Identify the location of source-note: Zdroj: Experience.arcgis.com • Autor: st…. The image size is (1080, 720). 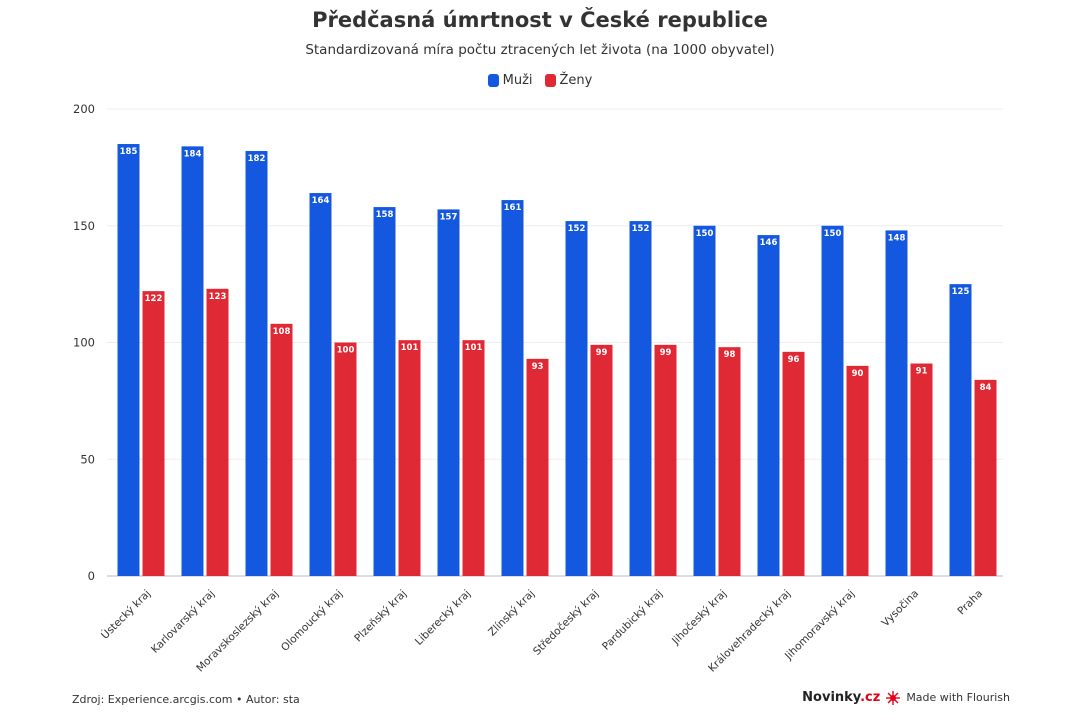
(186, 699).